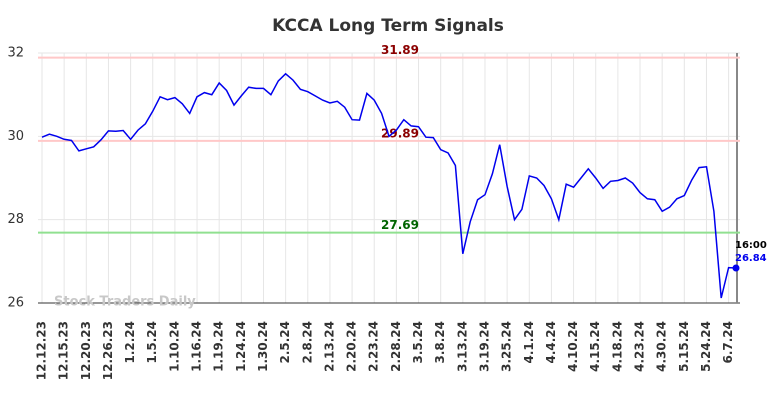  I want to click on x-tick-label: 3.25.24, so click(507, 346).